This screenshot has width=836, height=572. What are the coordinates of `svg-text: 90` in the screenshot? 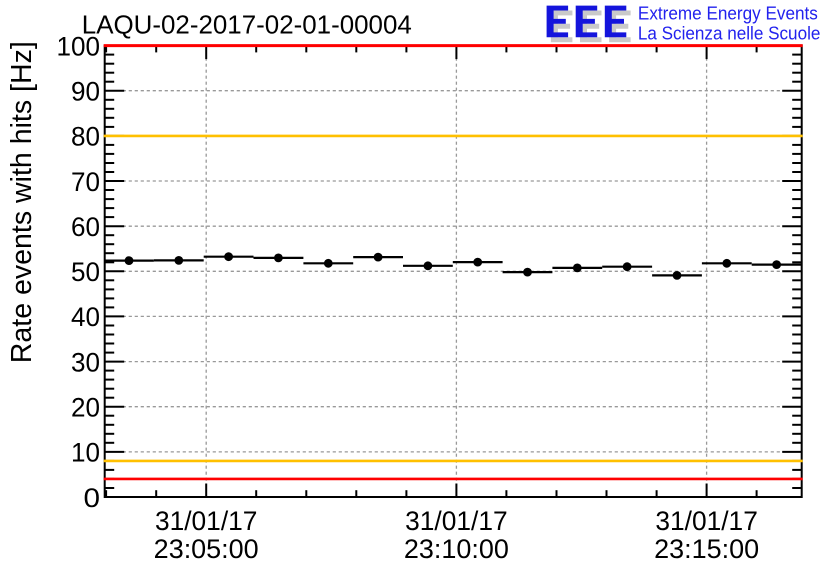 It's located at (85, 92).